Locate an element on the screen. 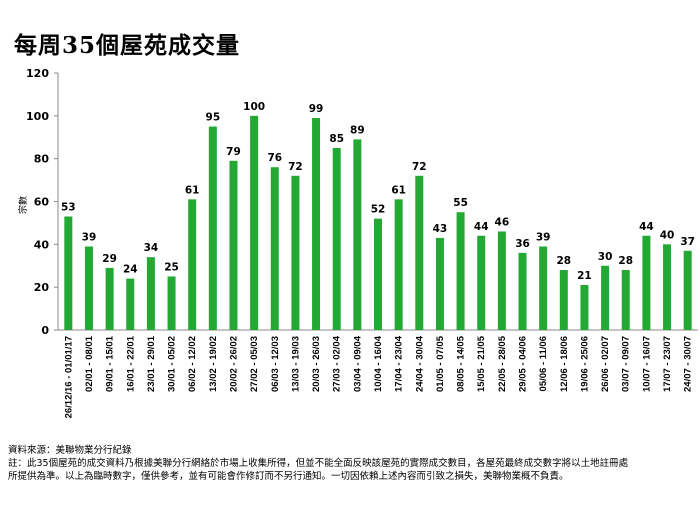  data-label: 39 is located at coordinates (543, 237).